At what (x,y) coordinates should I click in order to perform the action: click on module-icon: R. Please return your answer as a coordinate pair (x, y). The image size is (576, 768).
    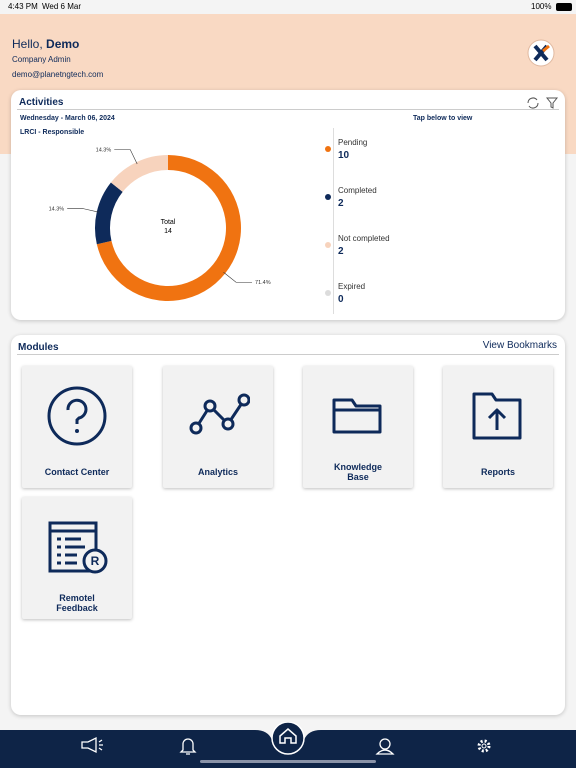
    Looking at the image, I should click on (78, 547).